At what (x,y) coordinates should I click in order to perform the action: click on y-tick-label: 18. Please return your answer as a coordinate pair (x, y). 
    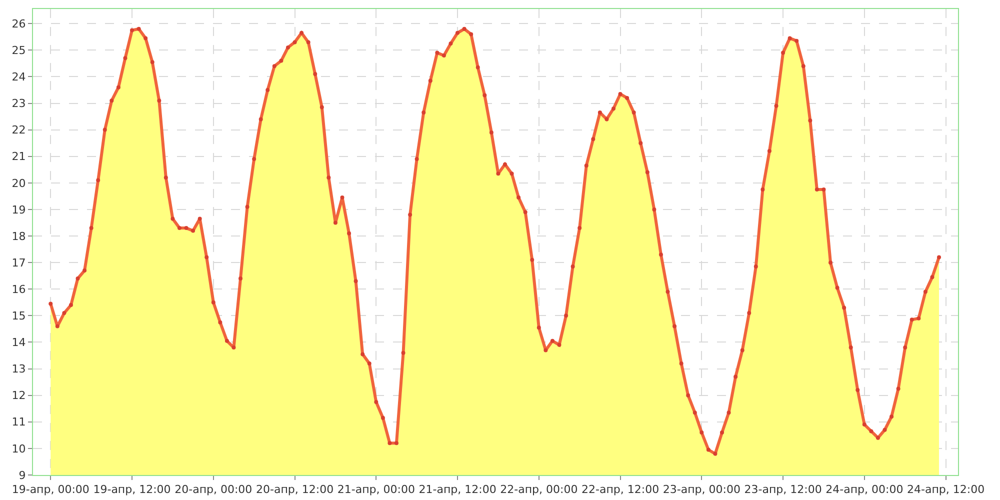
    Looking at the image, I should click on (19, 236).